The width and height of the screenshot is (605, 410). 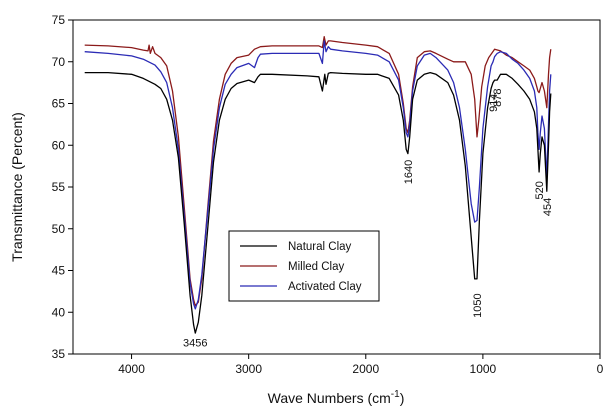 I want to click on peak-label-520: 520, so click(x=540, y=190).